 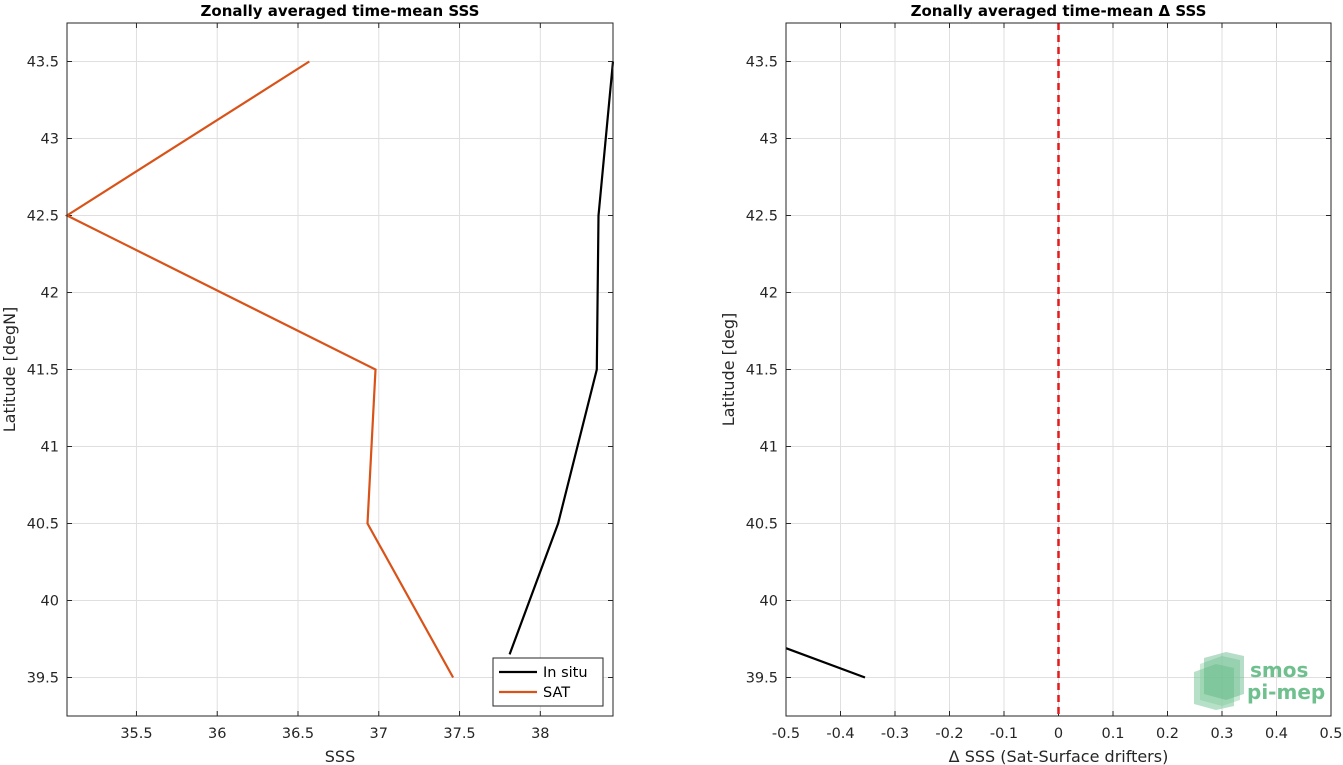 I want to click on x-tick-label: 0, so click(x=1058, y=734).